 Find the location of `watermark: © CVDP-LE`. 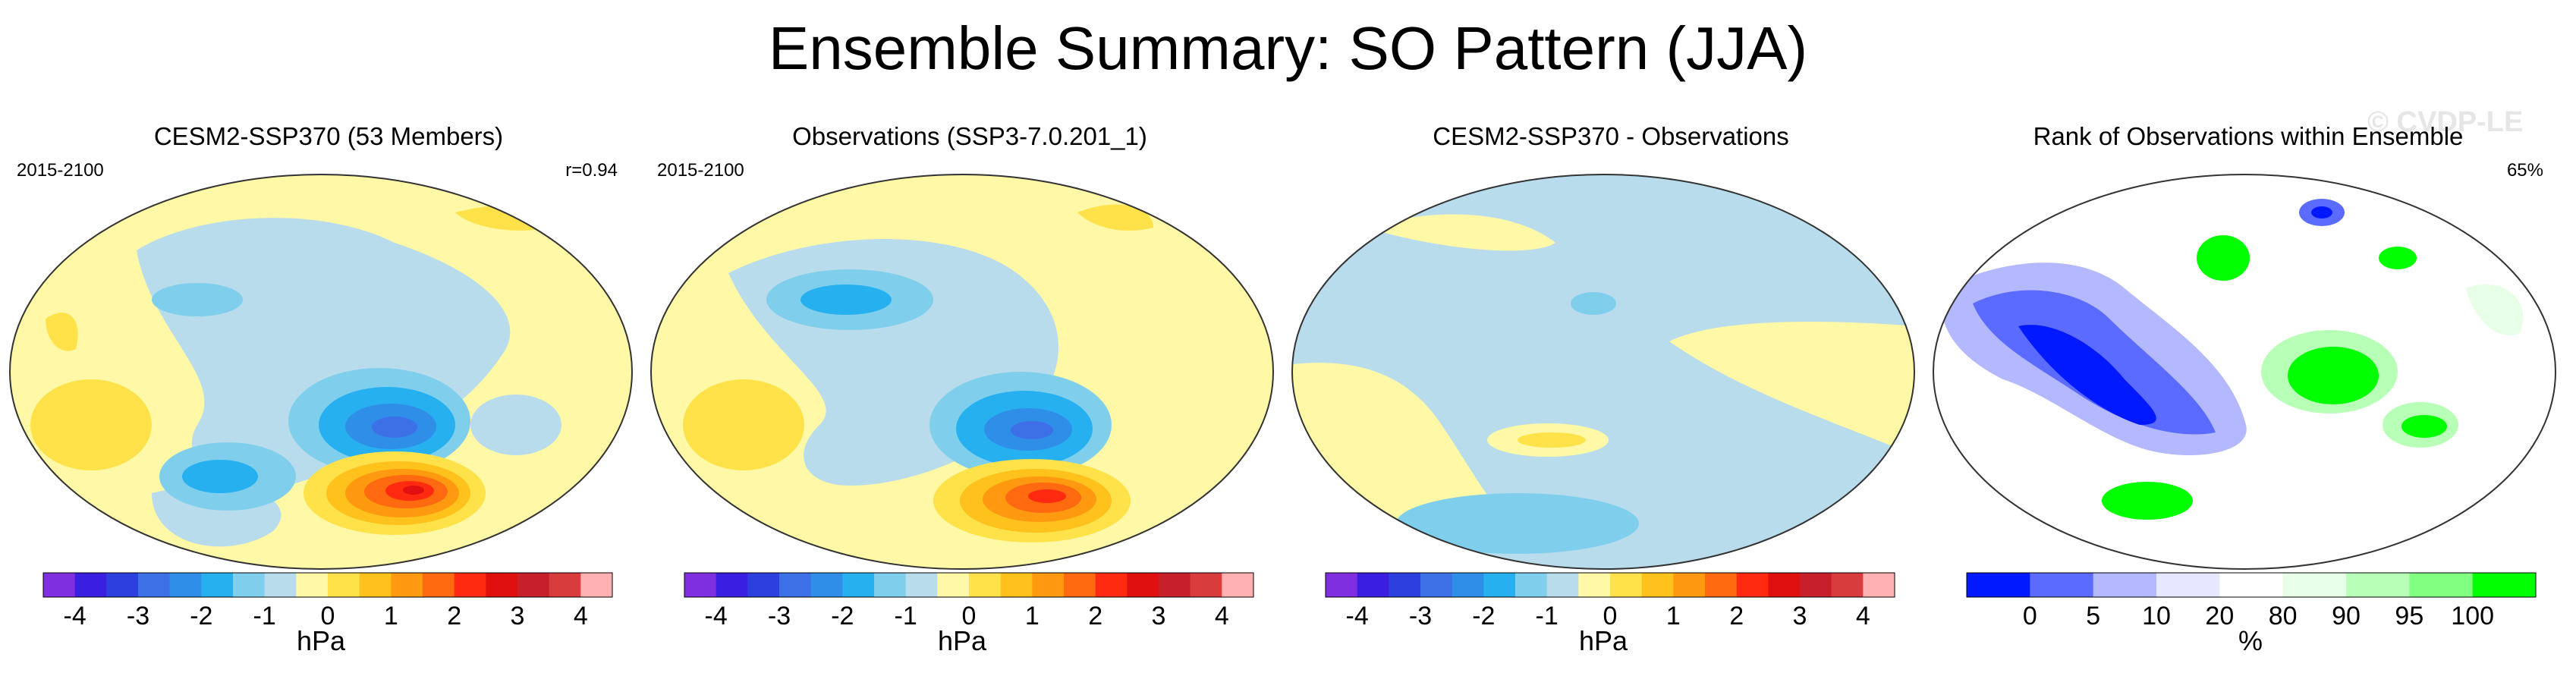

watermark: © CVDP-LE is located at coordinates (2445, 122).